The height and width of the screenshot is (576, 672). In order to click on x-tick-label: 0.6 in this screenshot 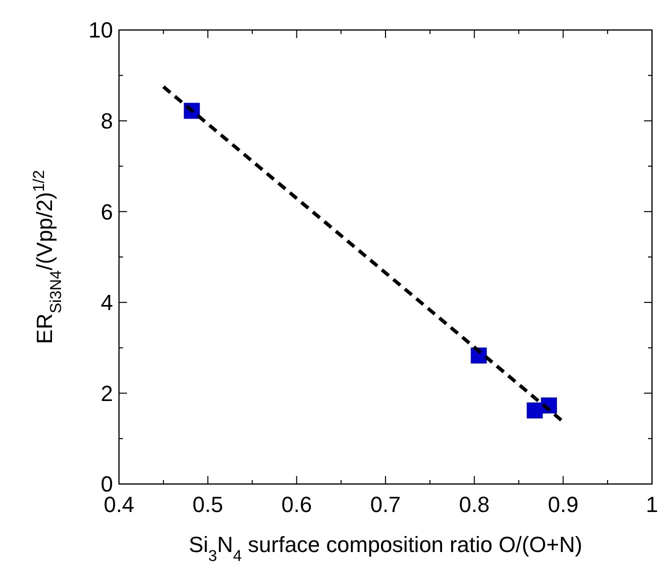, I will do `click(296, 504)`.